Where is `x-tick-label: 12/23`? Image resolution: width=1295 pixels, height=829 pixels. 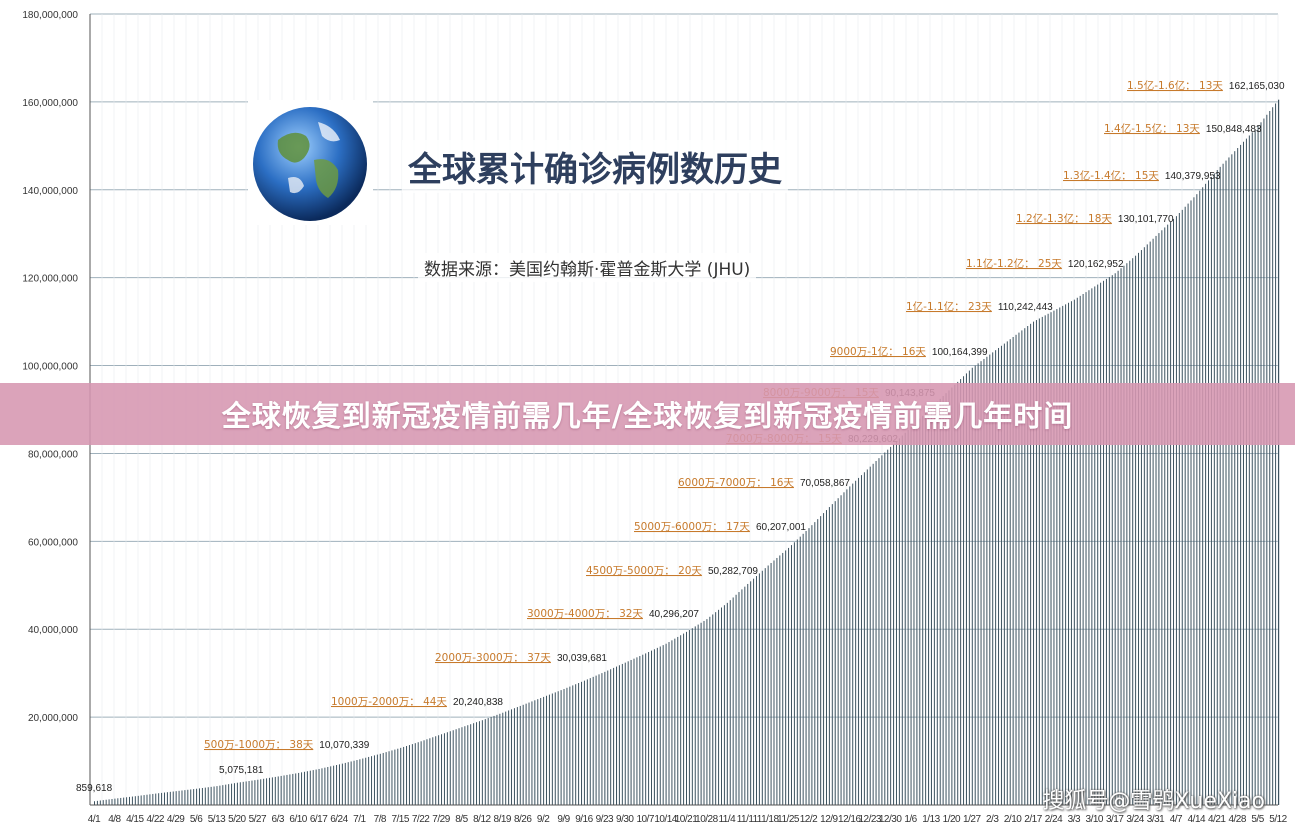 x-tick-label: 12/23 is located at coordinates (869, 819).